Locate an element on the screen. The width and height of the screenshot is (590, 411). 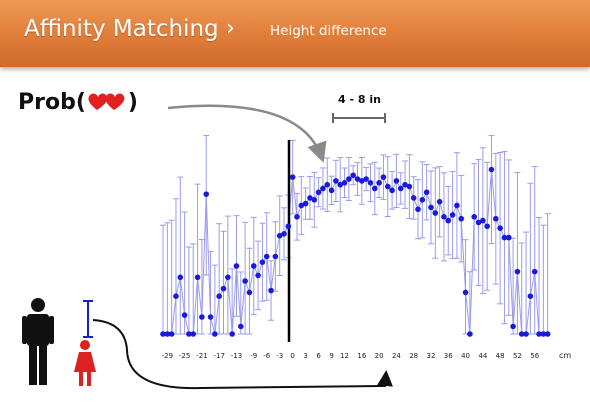
range-bracket is located at coordinates (359, 118).